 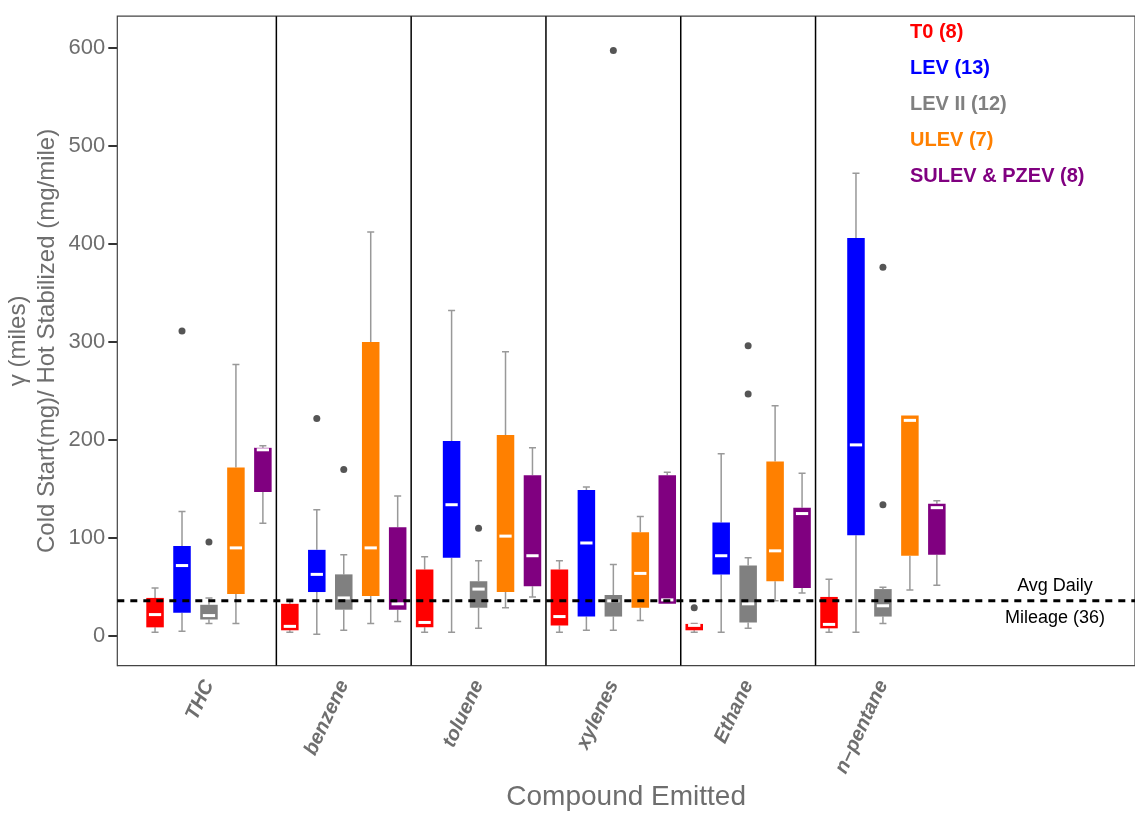 What do you see at coordinates (87, 439) in the screenshot?
I see `y-tick-label: 200` at bounding box center [87, 439].